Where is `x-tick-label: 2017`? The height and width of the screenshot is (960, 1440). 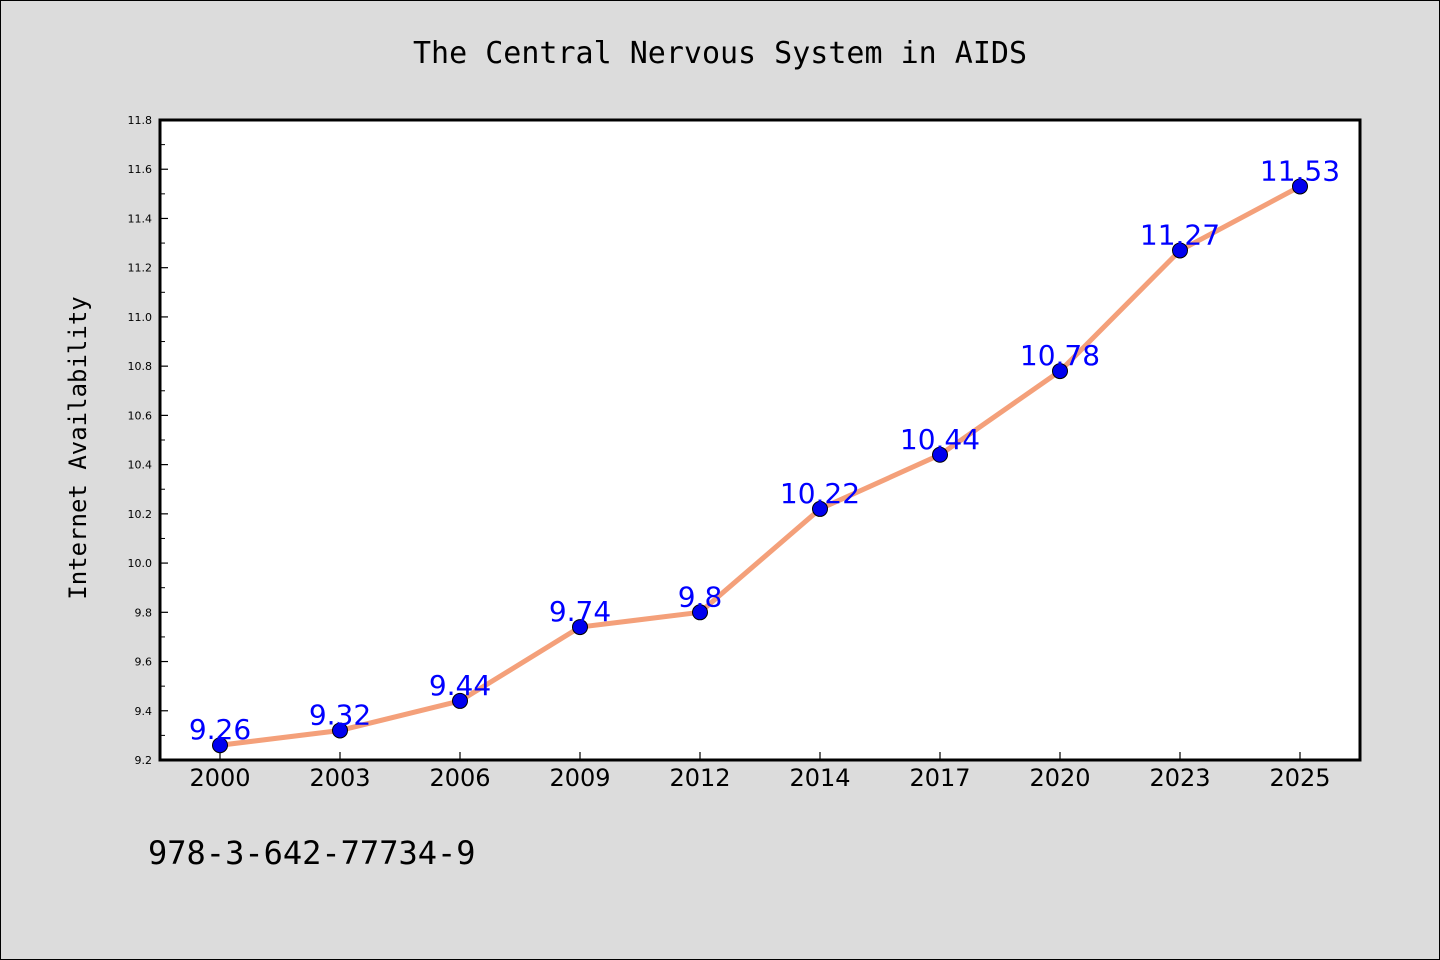 x-tick-label: 2017 is located at coordinates (939, 778).